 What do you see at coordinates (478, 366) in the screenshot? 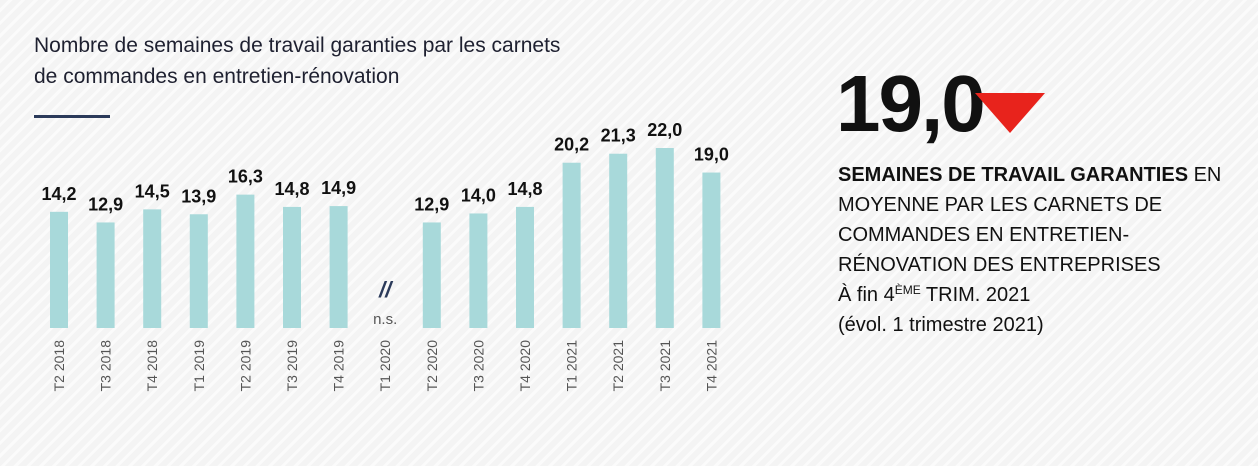
I see `x-tick-label: T3 2020` at bounding box center [478, 366].